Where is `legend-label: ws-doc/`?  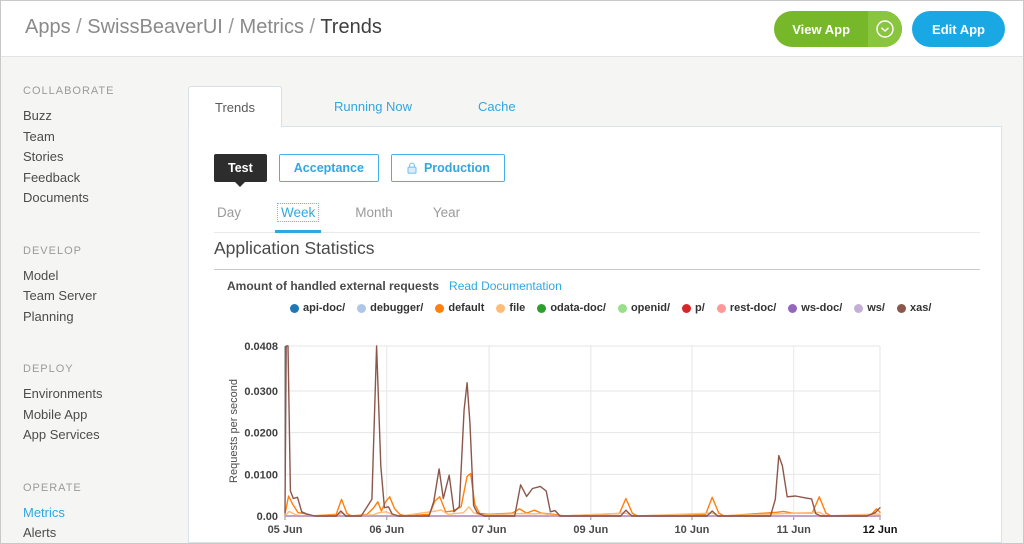
legend-label: ws-doc/ is located at coordinates (822, 308).